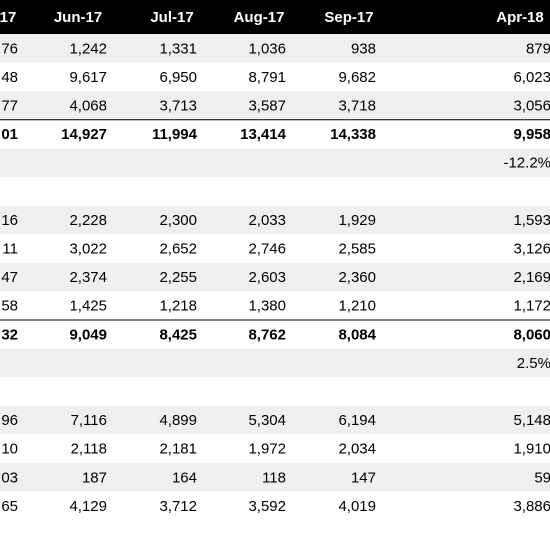 Image resolution: width=550 pixels, height=535 pixels. I want to click on cell: 2,300, so click(178, 220).